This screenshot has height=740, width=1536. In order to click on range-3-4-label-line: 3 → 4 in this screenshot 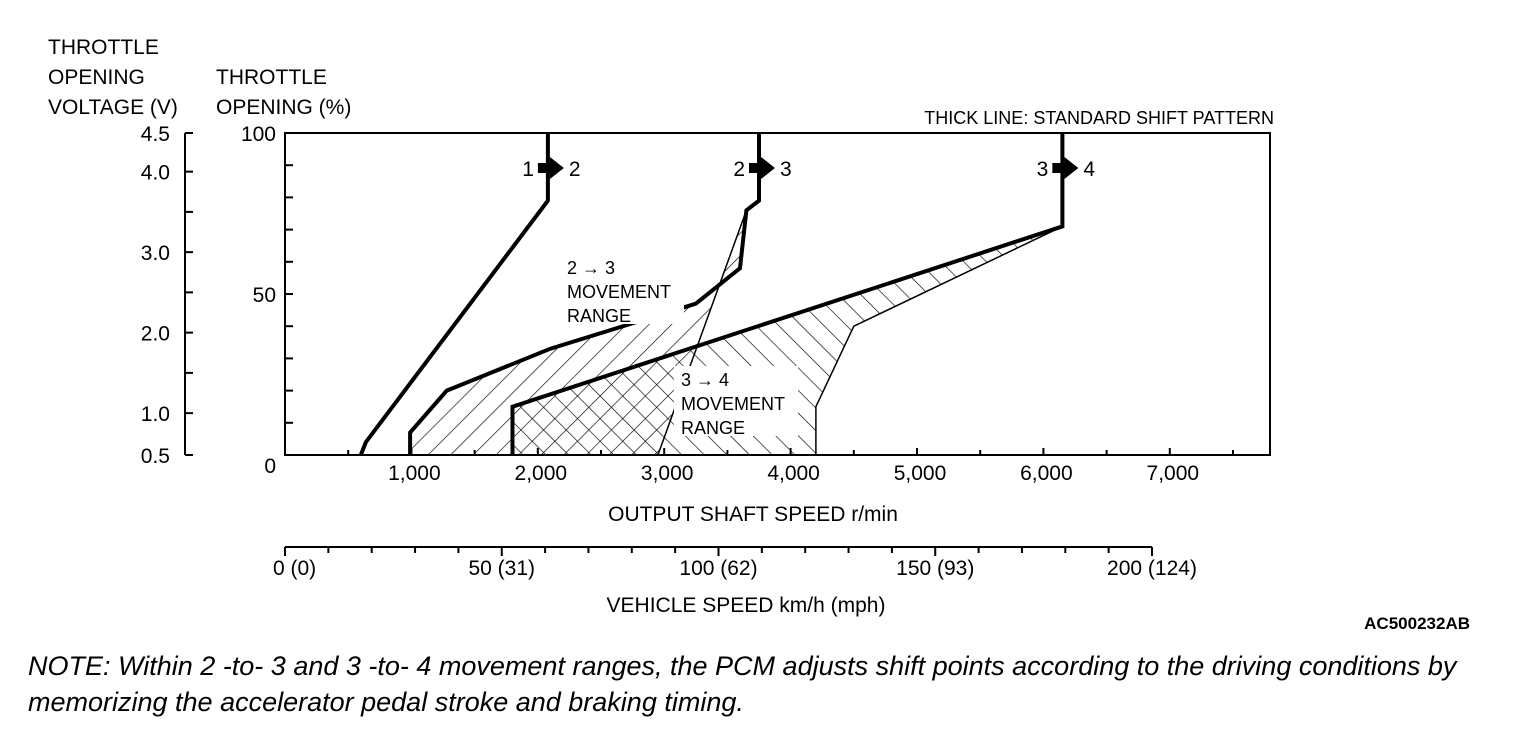, I will do `click(705, 380)`.